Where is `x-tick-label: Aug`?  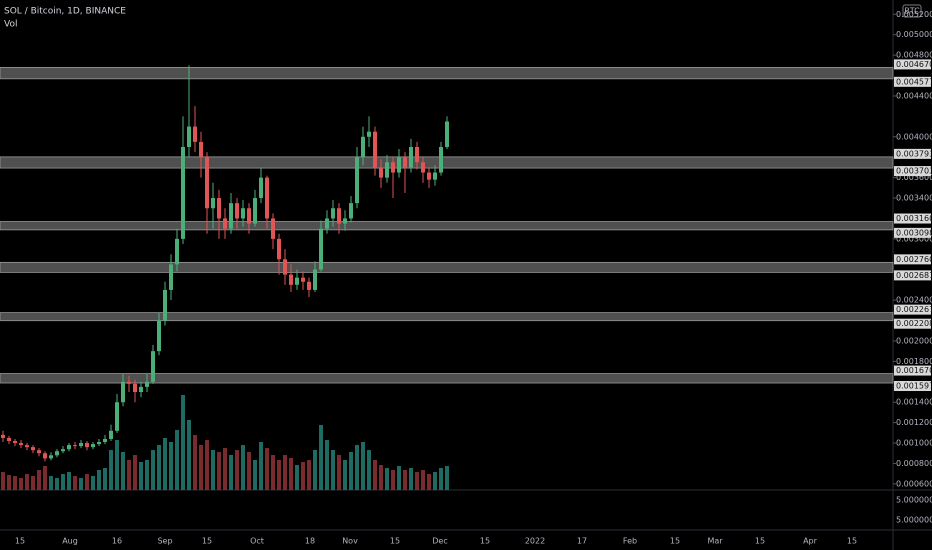
x-tick-label: Aug is located at coordinates (70, 541).